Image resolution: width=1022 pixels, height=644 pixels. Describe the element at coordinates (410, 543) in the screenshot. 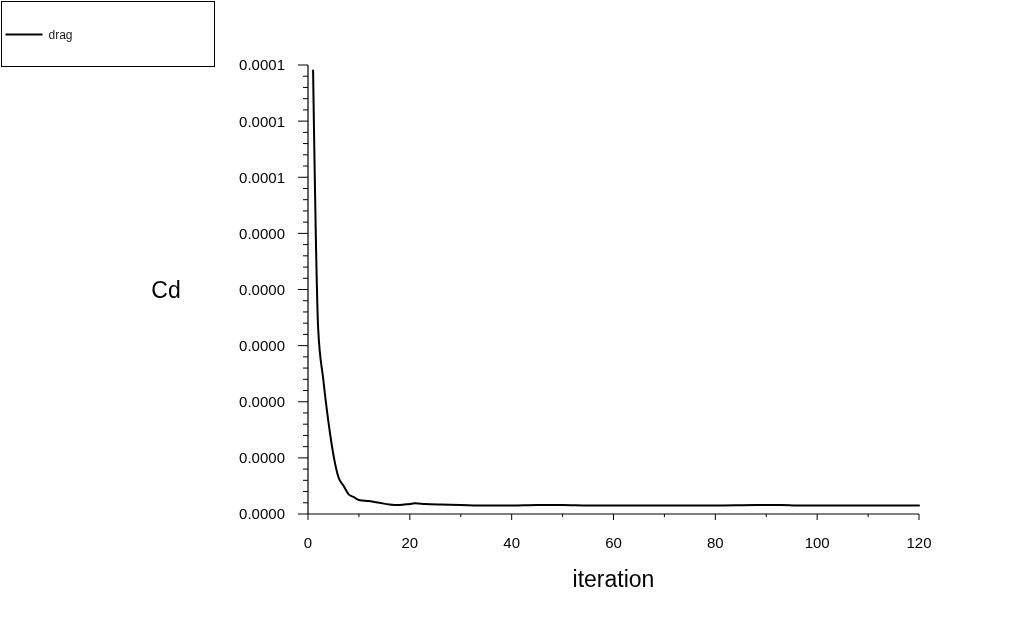

I see `x-tick-label: 20` at that location.